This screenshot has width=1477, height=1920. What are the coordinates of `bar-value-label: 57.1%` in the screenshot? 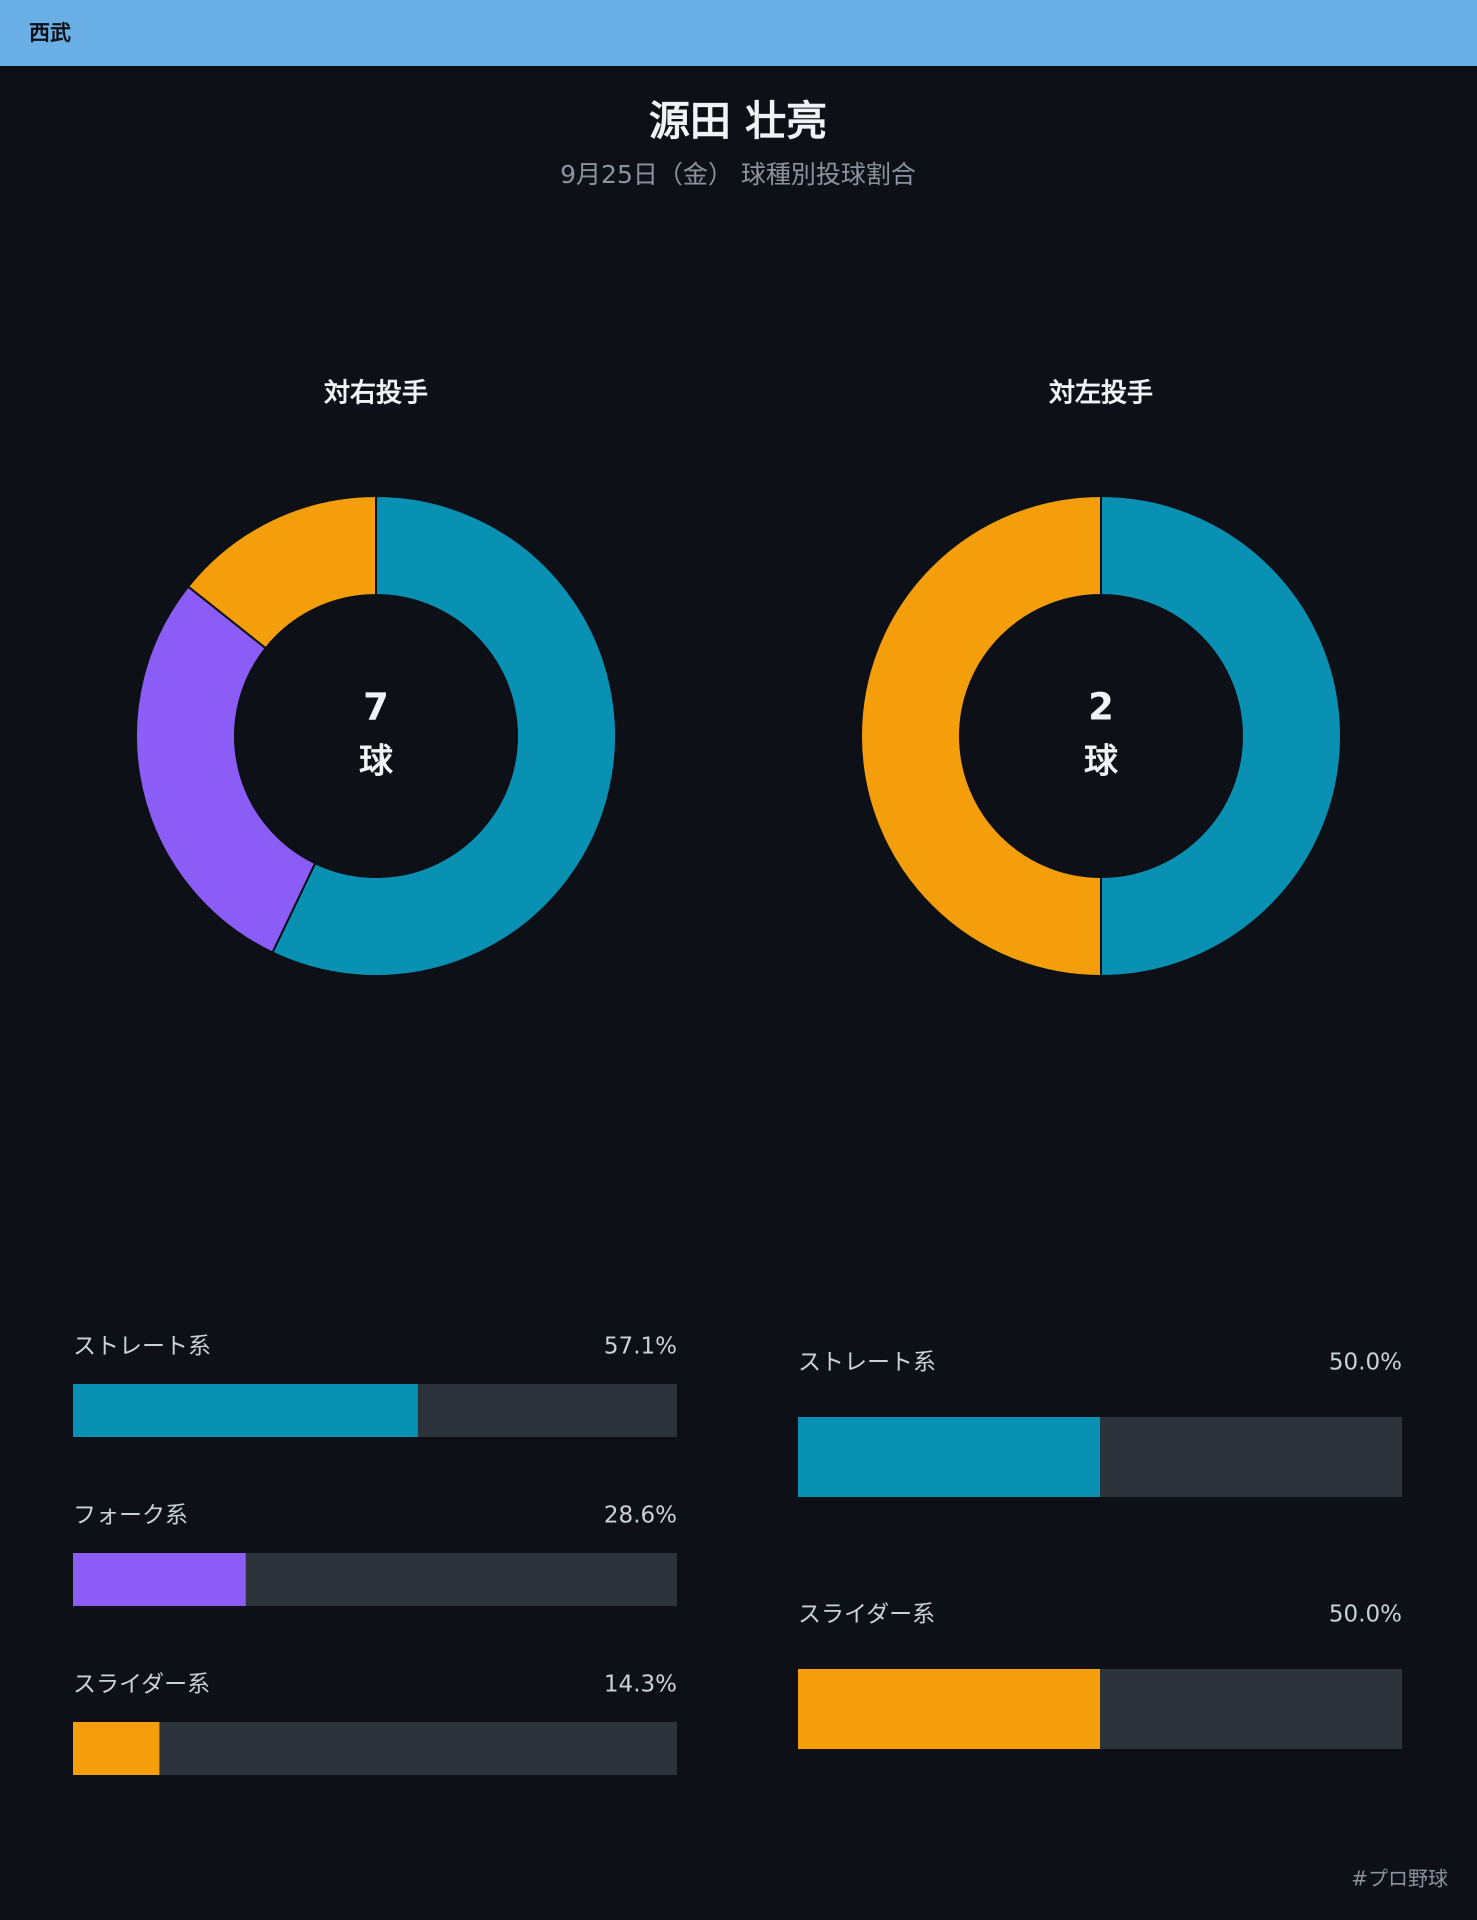 It's located at (640, 1347).